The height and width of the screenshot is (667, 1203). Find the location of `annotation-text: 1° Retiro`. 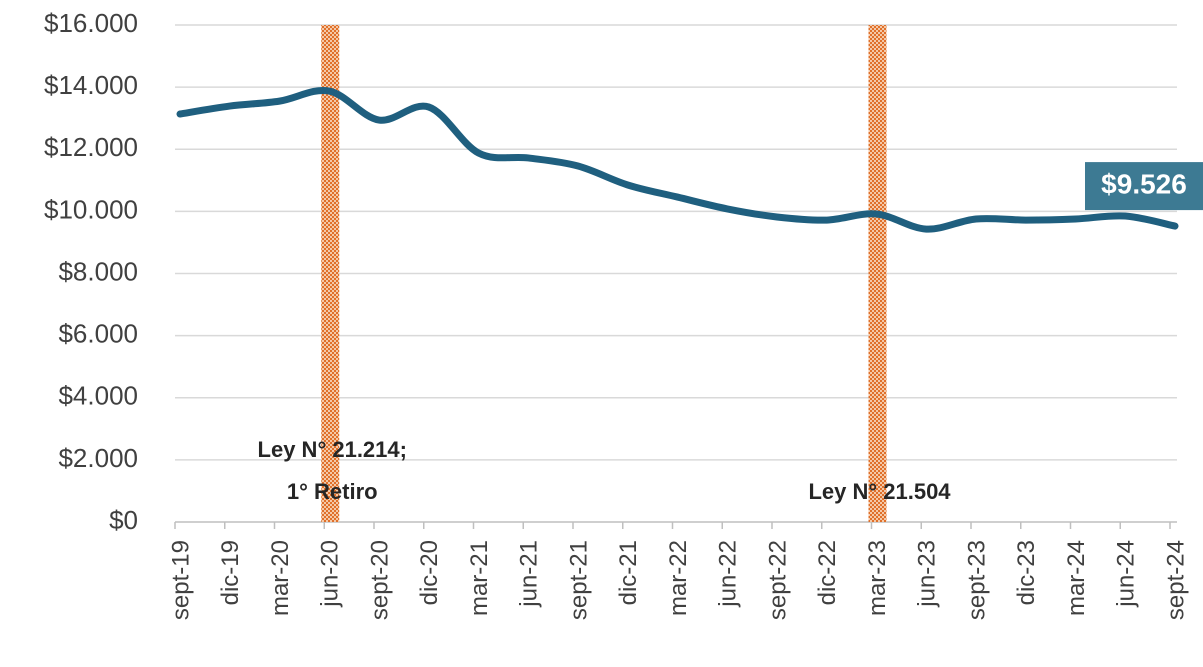

annotation-text: 1° Retiro is located at coordinates (332, 491).